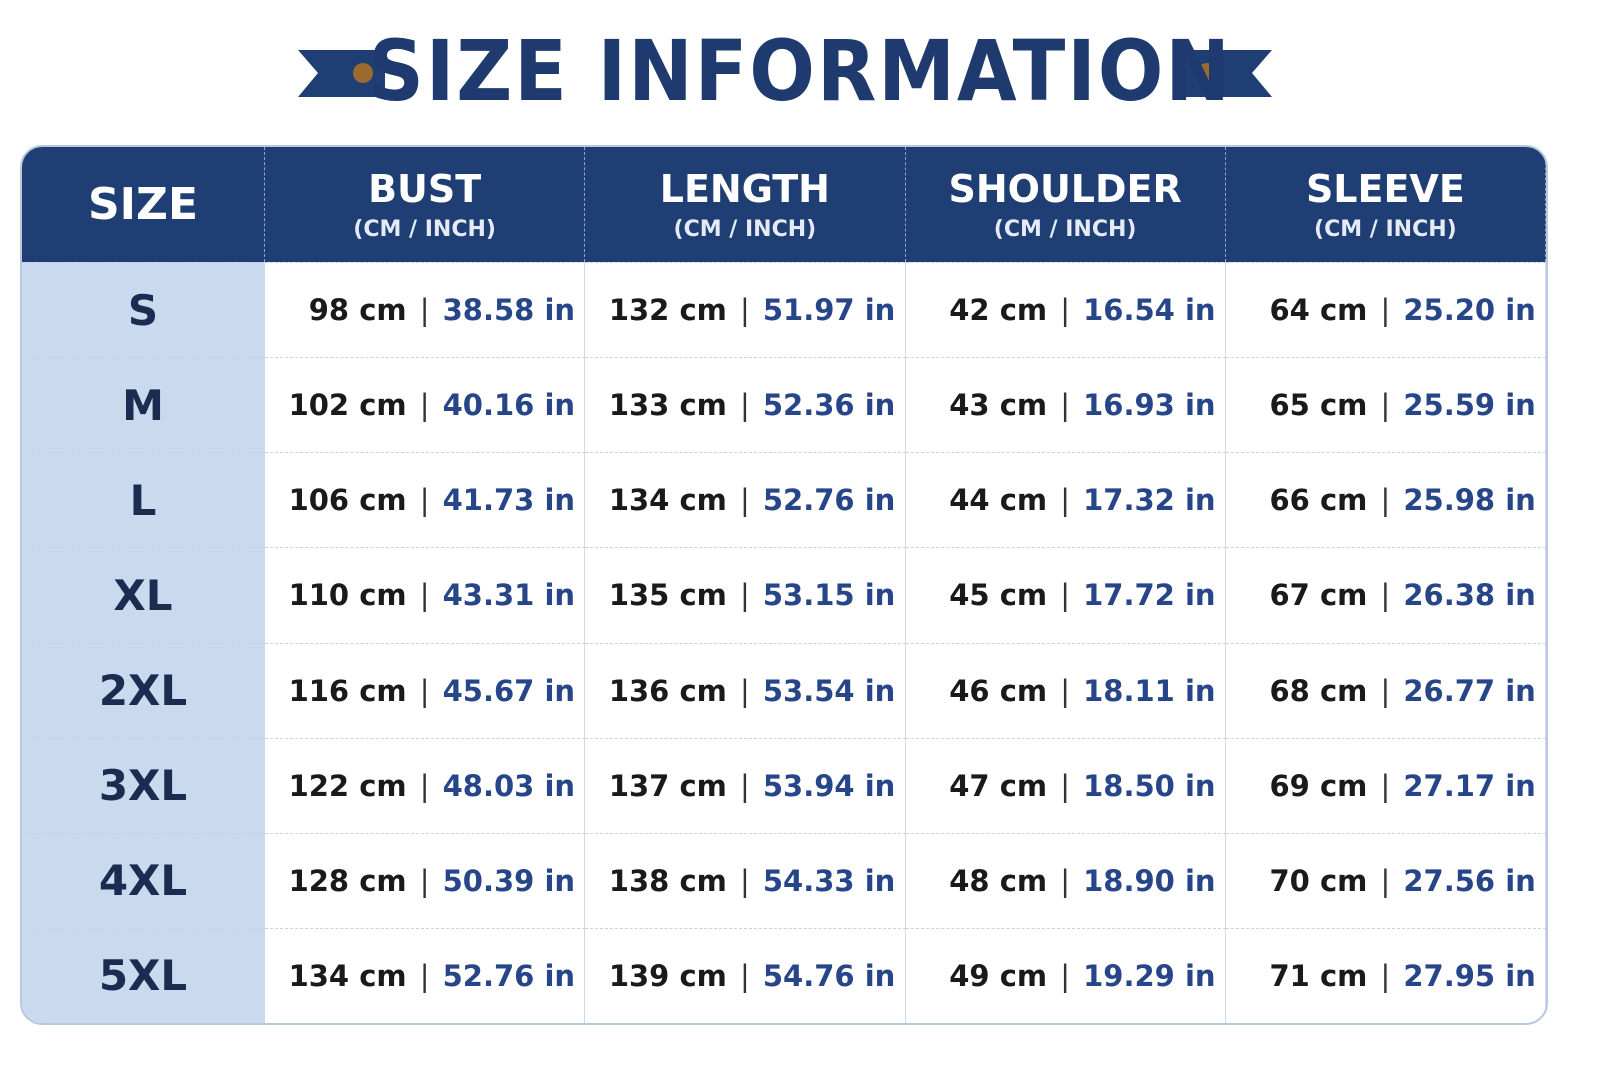 The image size is (1600, 1066). What do you see at coordinates (829, 595) in the screenshot?
I see `inch-value: 53.15 in` at bounding box center [829, 595].